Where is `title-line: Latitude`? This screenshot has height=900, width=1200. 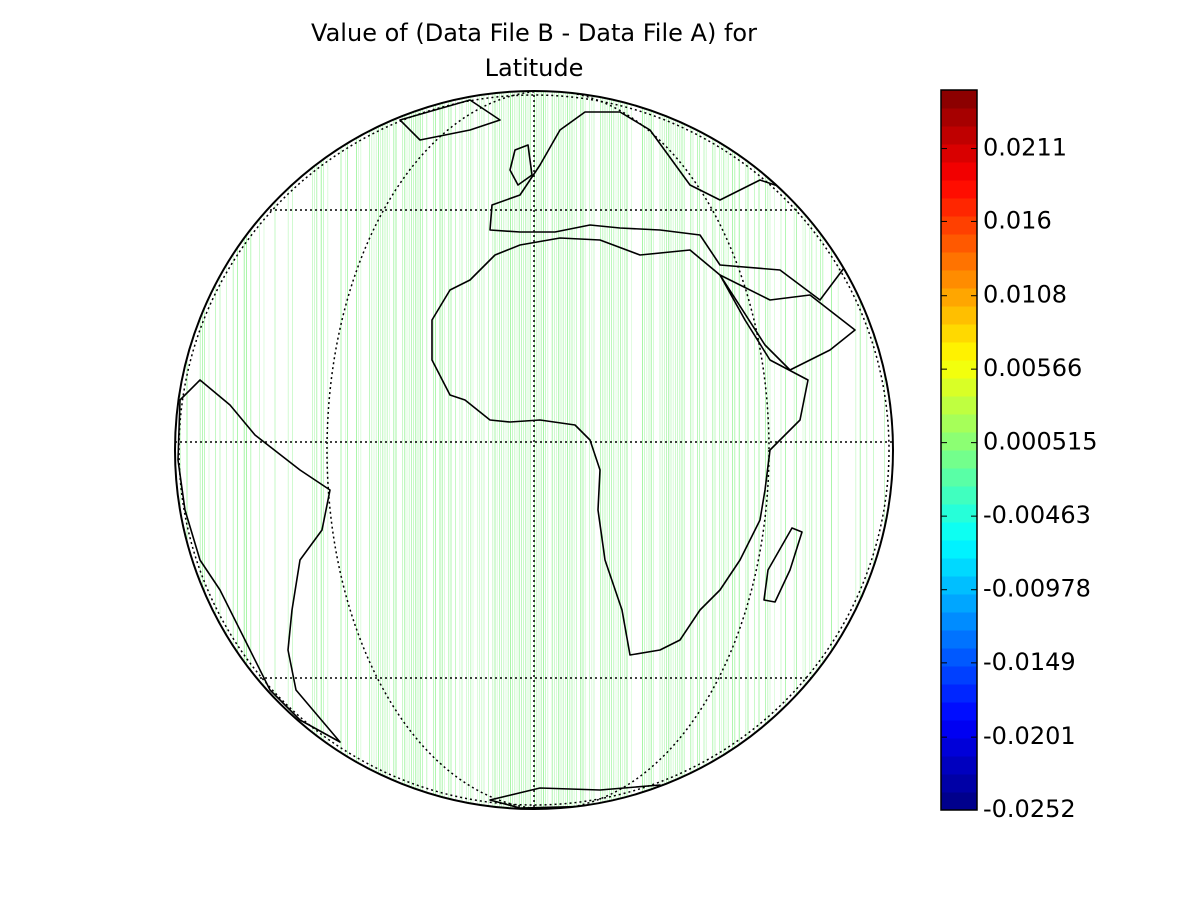
title-line: Latitude is located at coordinates (534, 68).